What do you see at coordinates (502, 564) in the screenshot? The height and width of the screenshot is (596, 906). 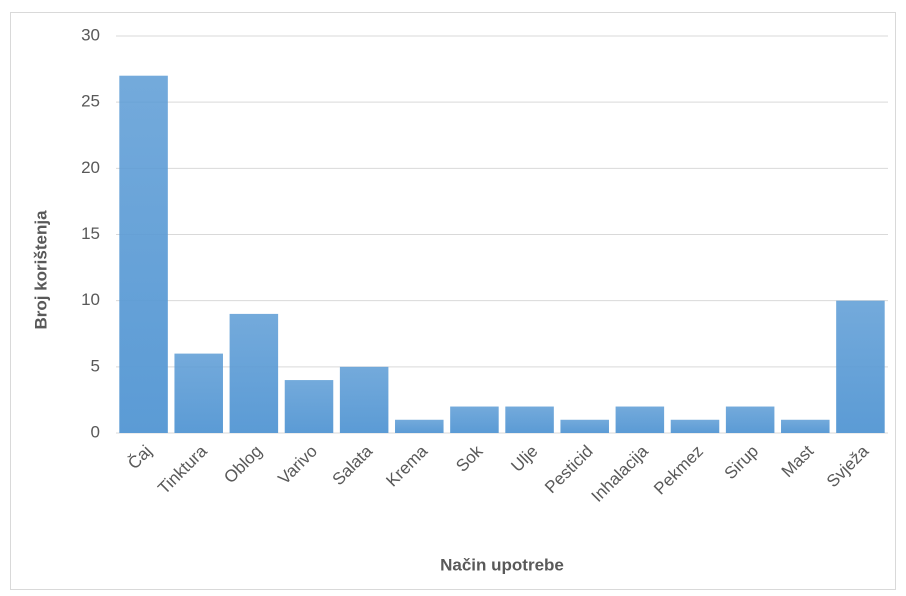 I see `x-axis-title: Način upotrebe` at bounding box center [502, 564].